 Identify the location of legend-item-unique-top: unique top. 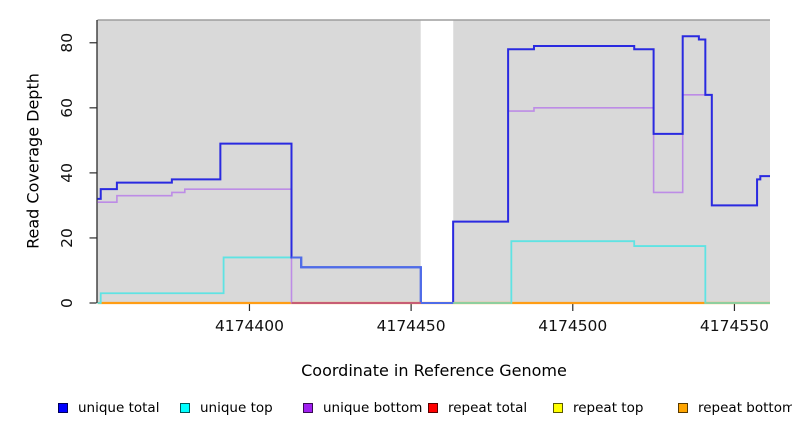
(226, 408).